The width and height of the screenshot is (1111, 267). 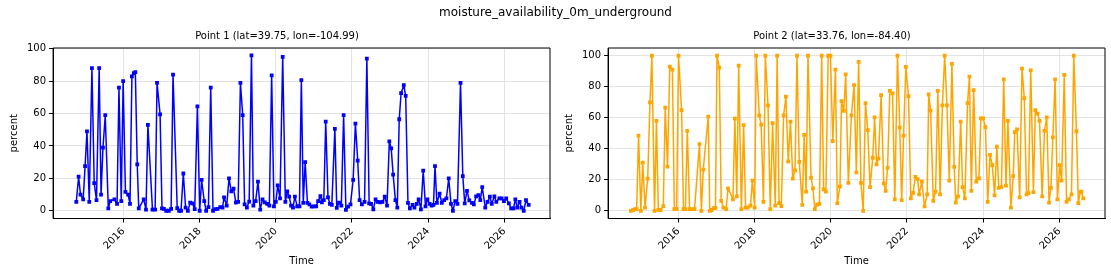 I want to click on text: moisture_availability_0m_underground, so click(x=555, y=12).